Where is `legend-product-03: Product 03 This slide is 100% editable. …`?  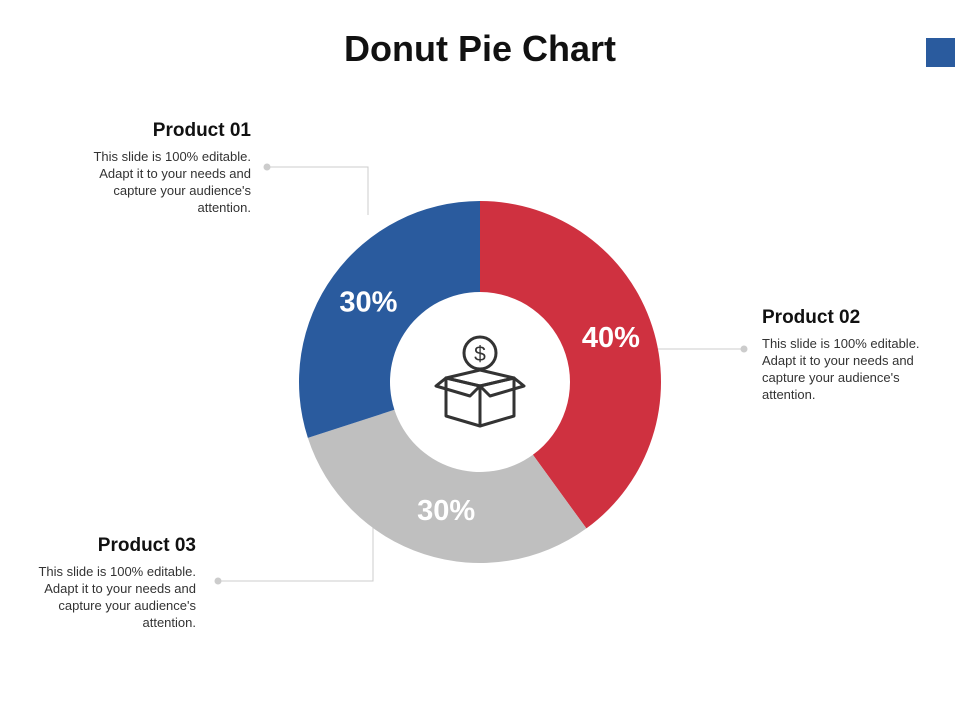
legend-product-03: Product 03 This slide is 100% editable. … is located at coordinates (108, 583).